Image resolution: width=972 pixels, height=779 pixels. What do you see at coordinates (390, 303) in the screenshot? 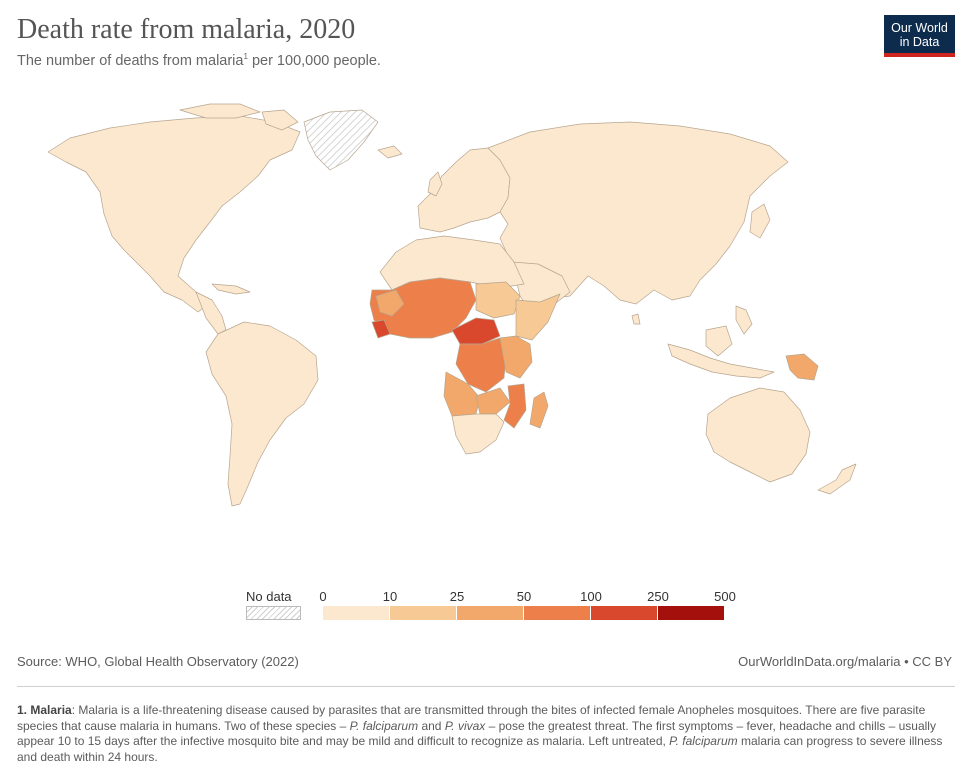
I see `region-sahel-high` at bounding box center [390, 303].